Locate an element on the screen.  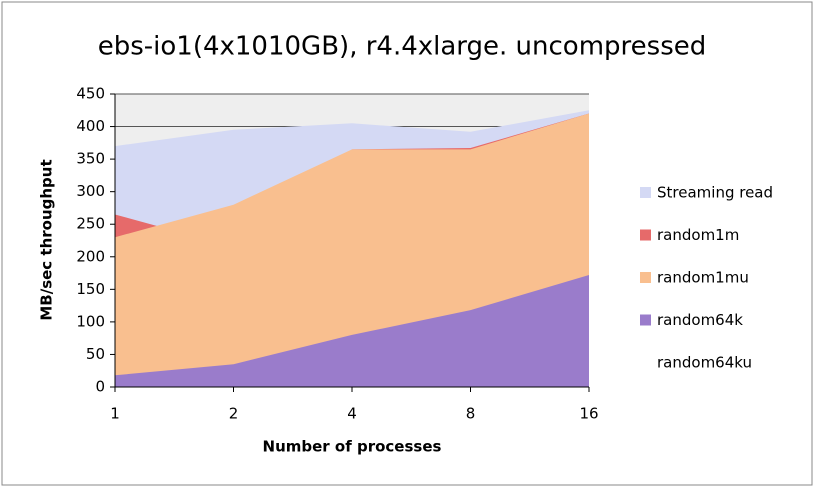
y-tick-label: 250 is located at coordinates (90, 224).